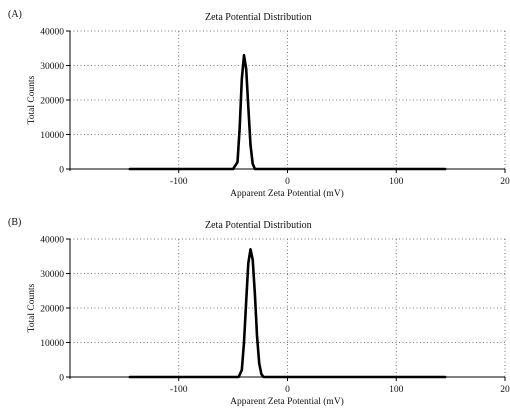 The image size is (510, 408). What do you see at coordinates (15, 14) in the screenshot?
I see `panel-label: (A)` at bounding box center [15, 14].